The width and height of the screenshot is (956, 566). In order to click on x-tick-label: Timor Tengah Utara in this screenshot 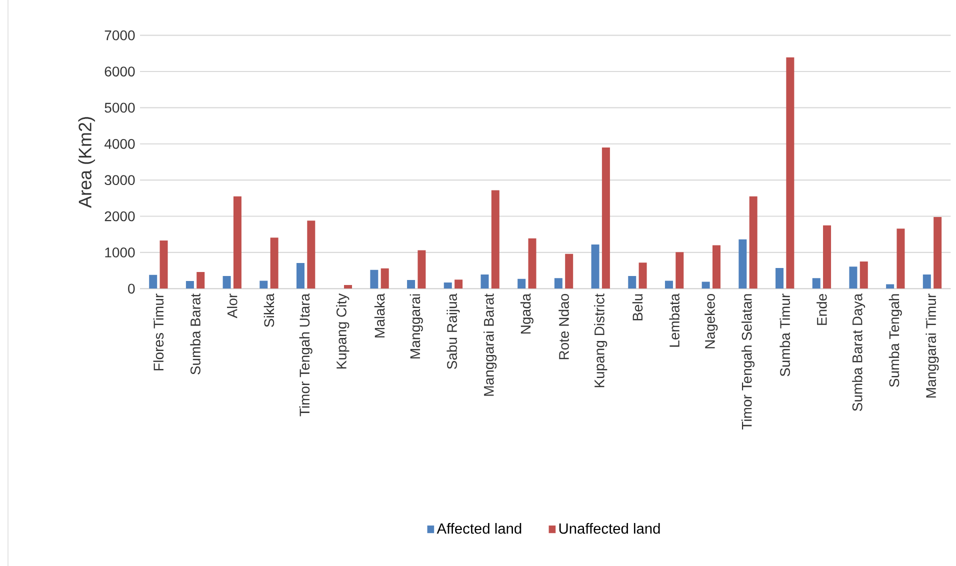, I will do `click(305, 354)`.